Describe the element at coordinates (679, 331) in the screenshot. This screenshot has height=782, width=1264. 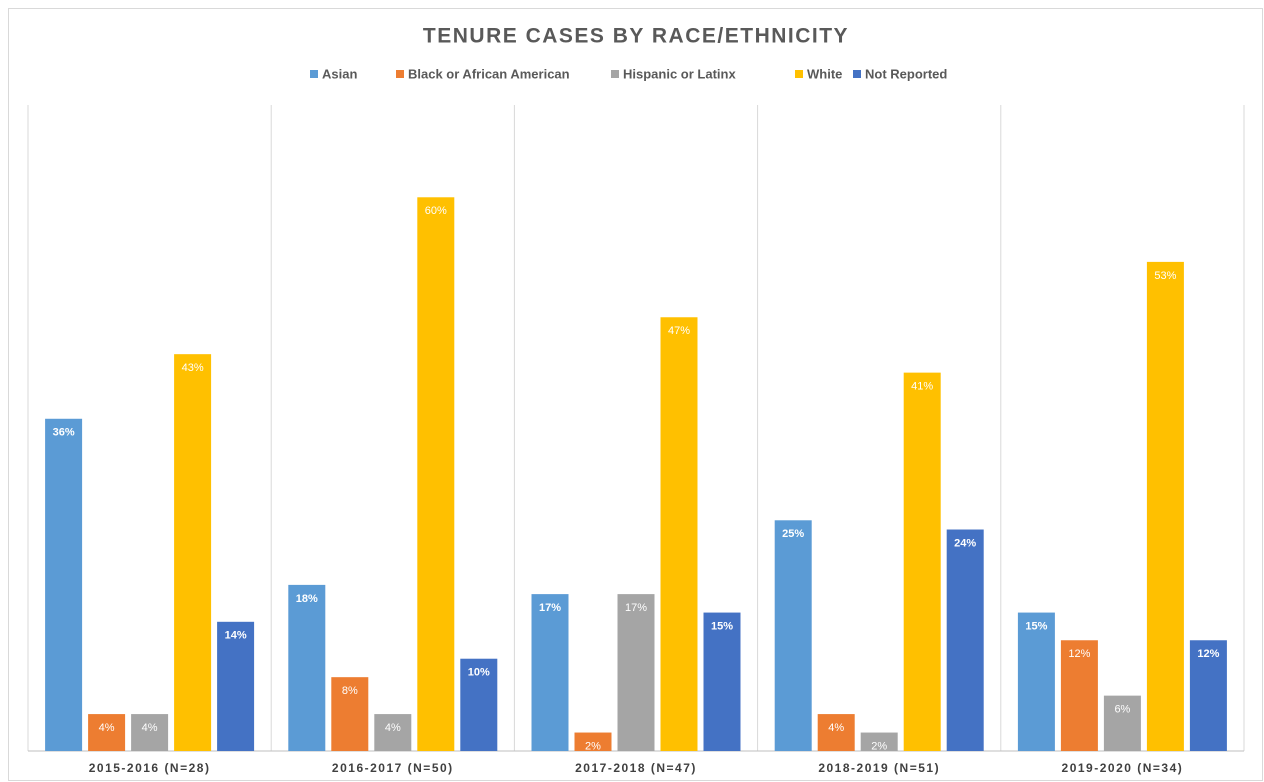
I see `data-label: 47%` at that location.